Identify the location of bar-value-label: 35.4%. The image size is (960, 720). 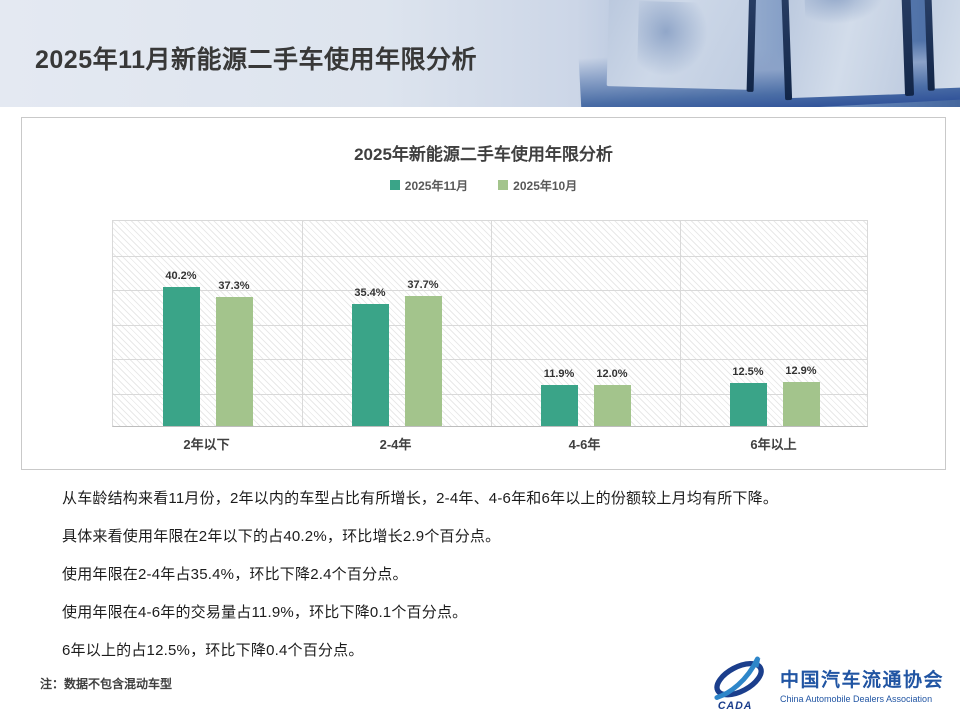
(370, 292).